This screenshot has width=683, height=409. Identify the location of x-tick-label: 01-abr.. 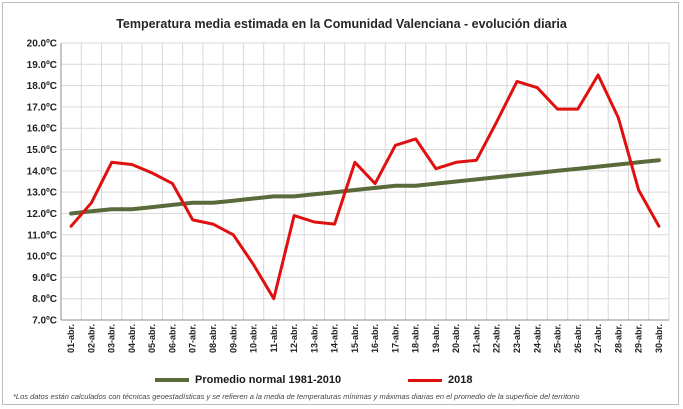
(71, 338).